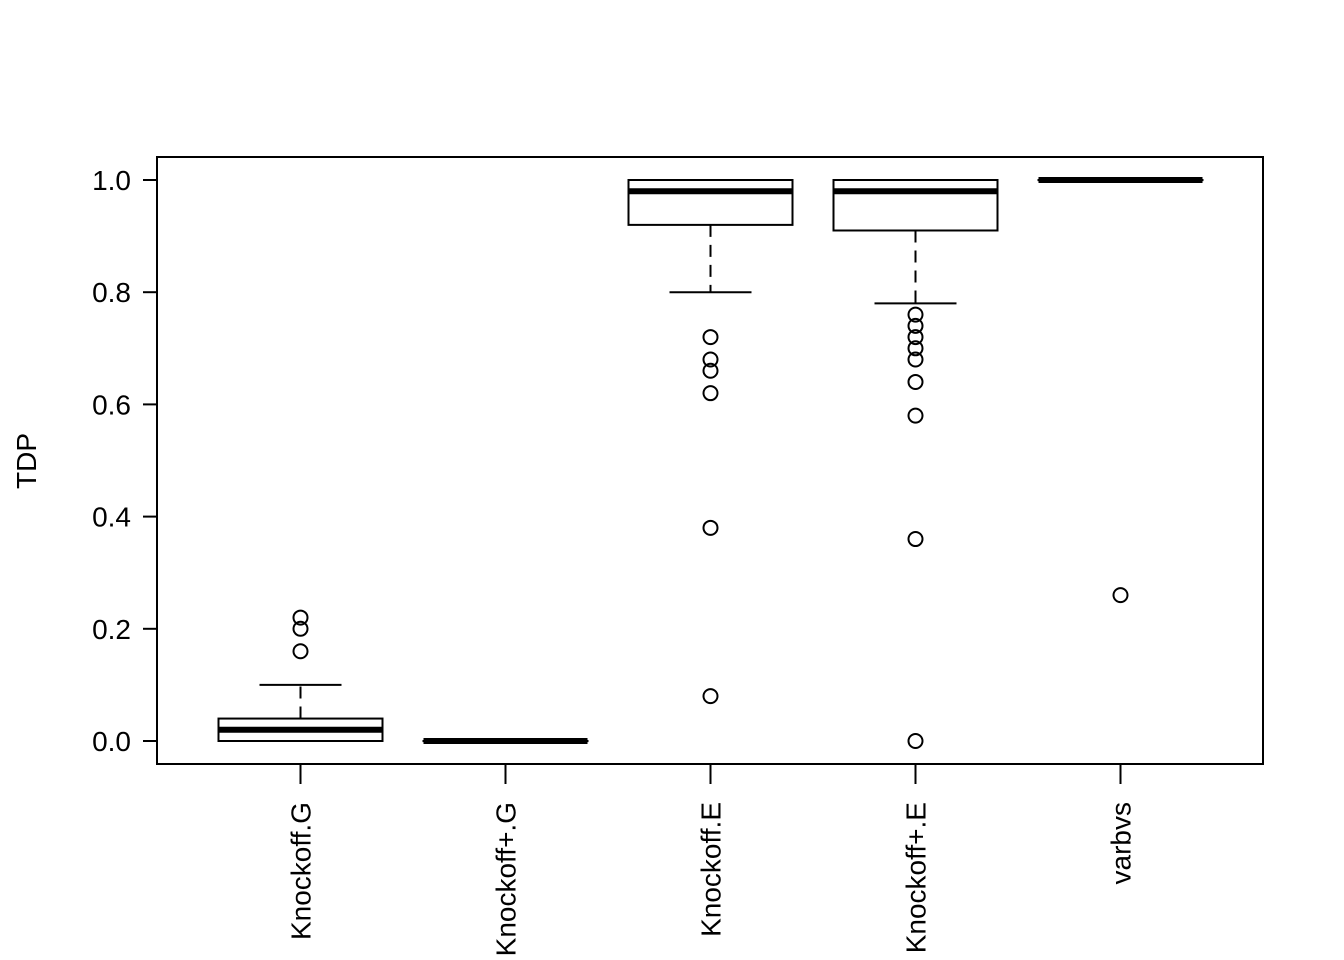 This screenshot has height=960, width=1344. I want to click on x-tick-label: Knockoff+.E, so click(916, 877).